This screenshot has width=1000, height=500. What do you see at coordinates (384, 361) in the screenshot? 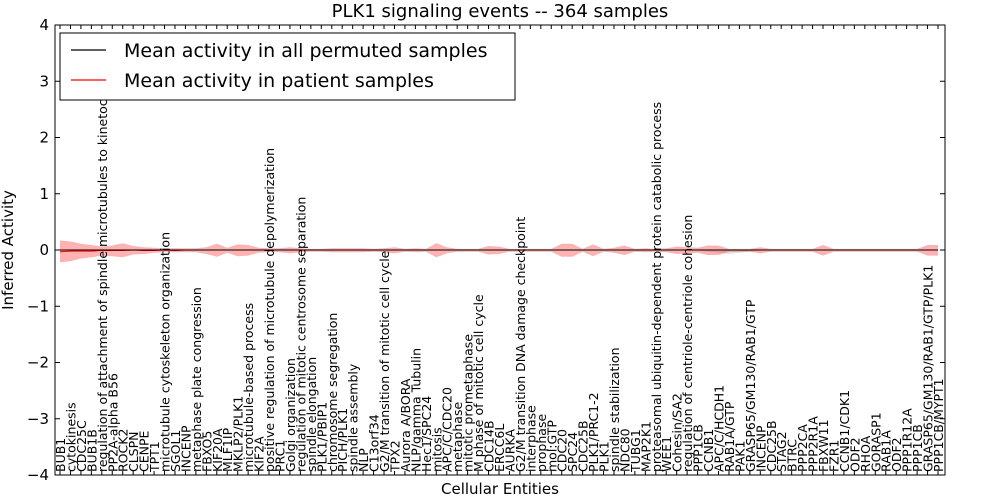
I see `x-entity-label: G2/M transition of mitotic cell cycle` at bounding box center [384, 361].